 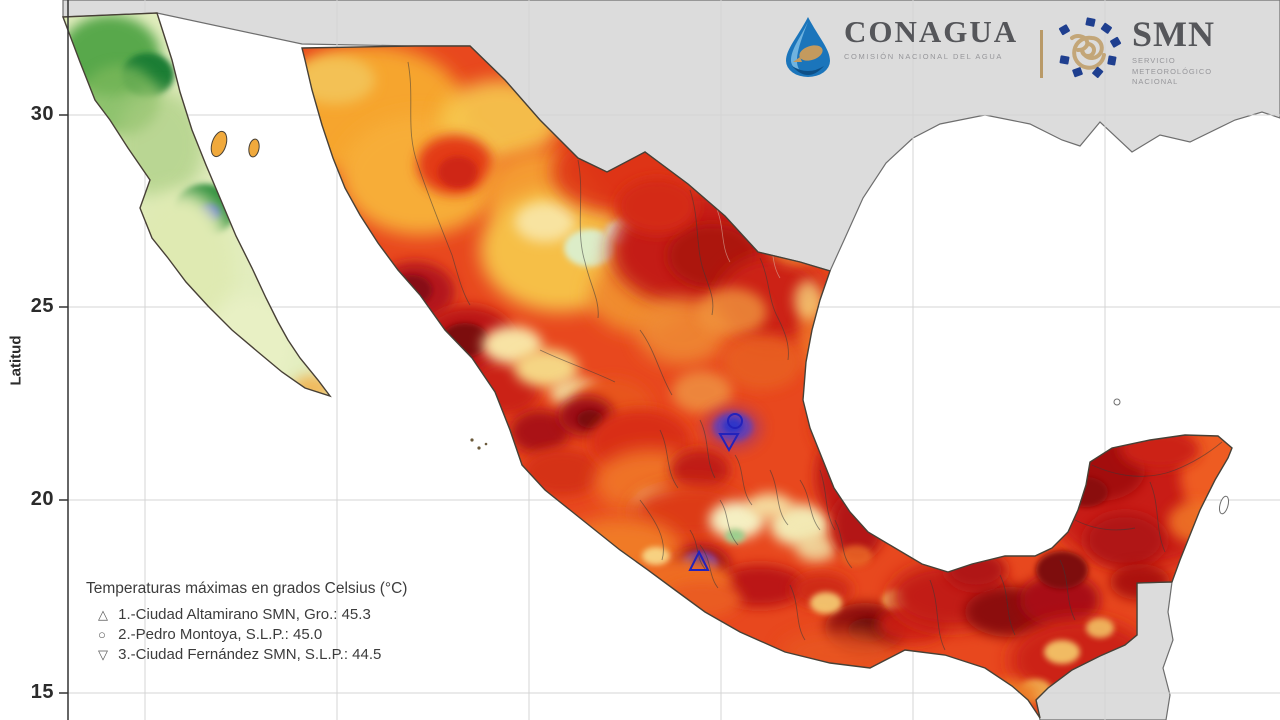 I want to click on smn-subtitle-line-1: SERVICIO, so click(x=1154, y=60).